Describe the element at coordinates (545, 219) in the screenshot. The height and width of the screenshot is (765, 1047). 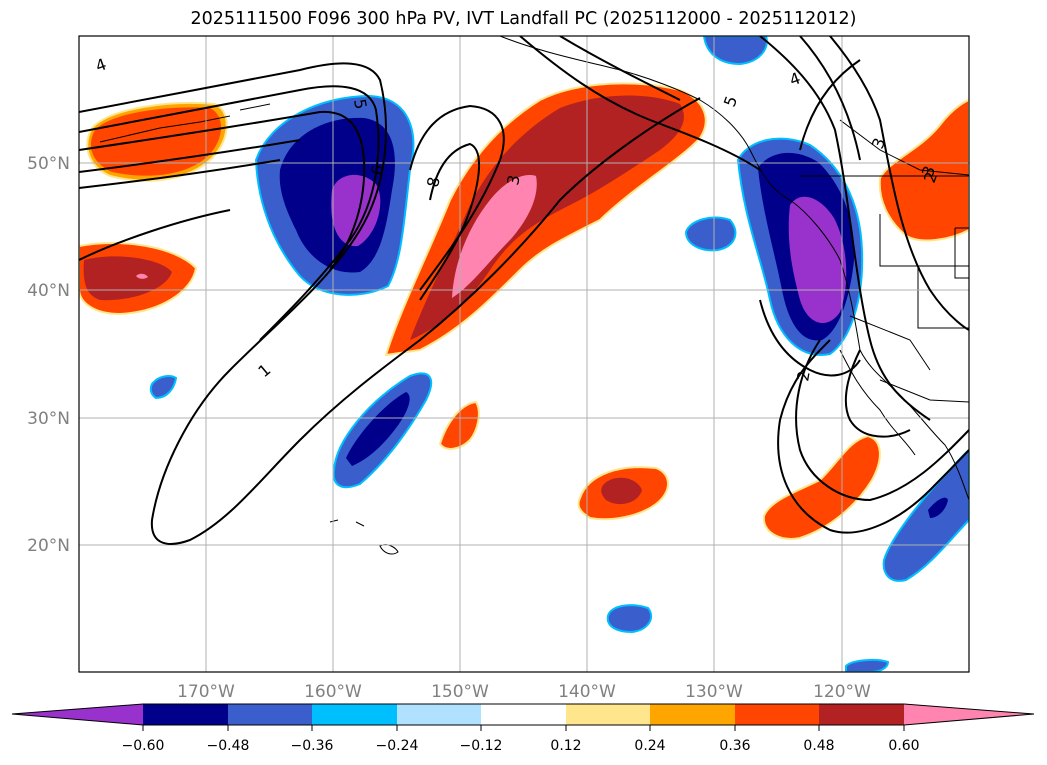
I see `pv-ridge-diagonal` at that location.